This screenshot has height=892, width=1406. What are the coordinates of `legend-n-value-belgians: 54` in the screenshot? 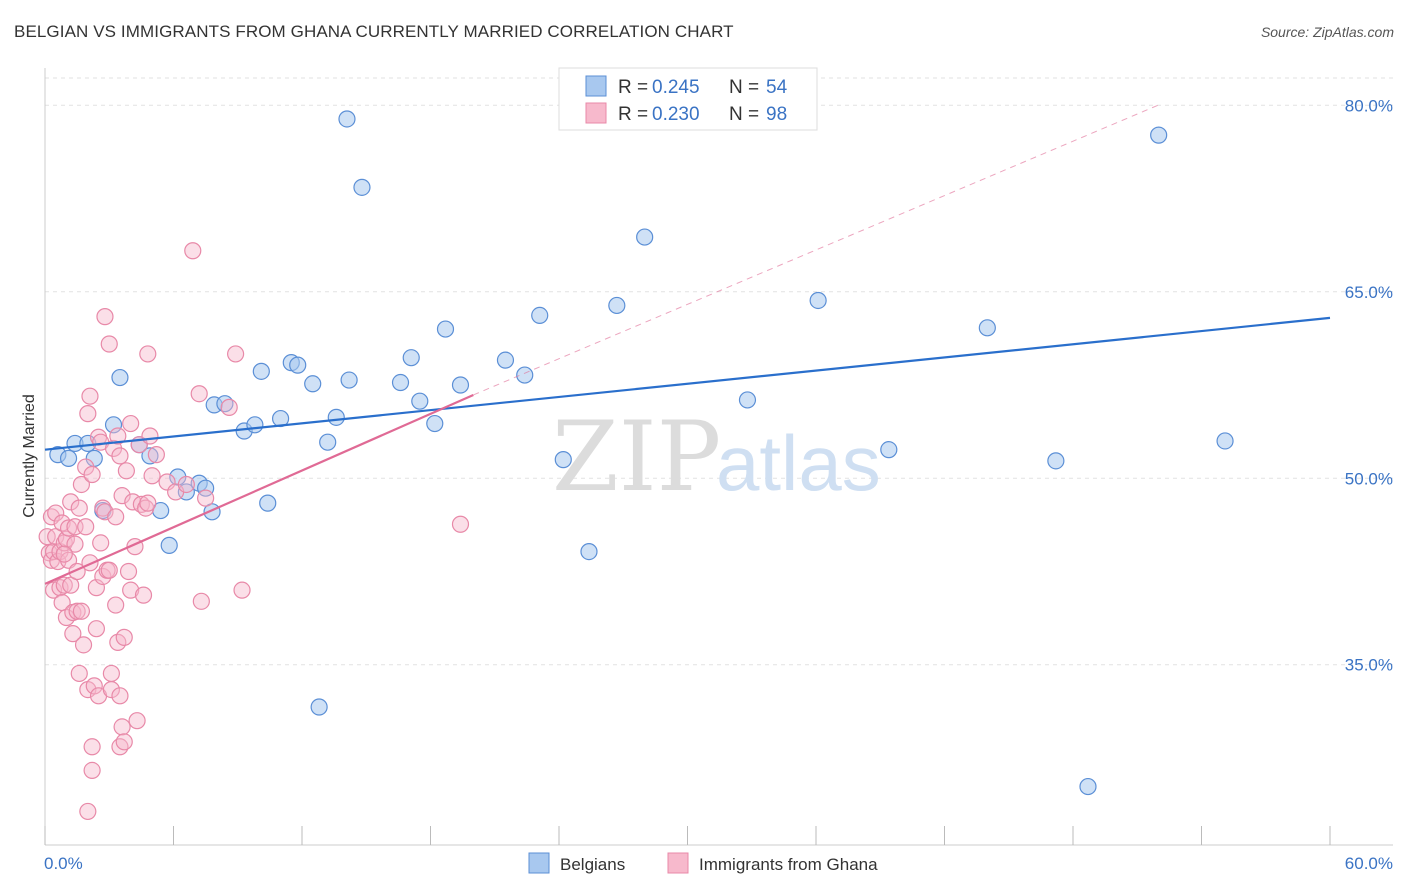 It's located at (777, 87).